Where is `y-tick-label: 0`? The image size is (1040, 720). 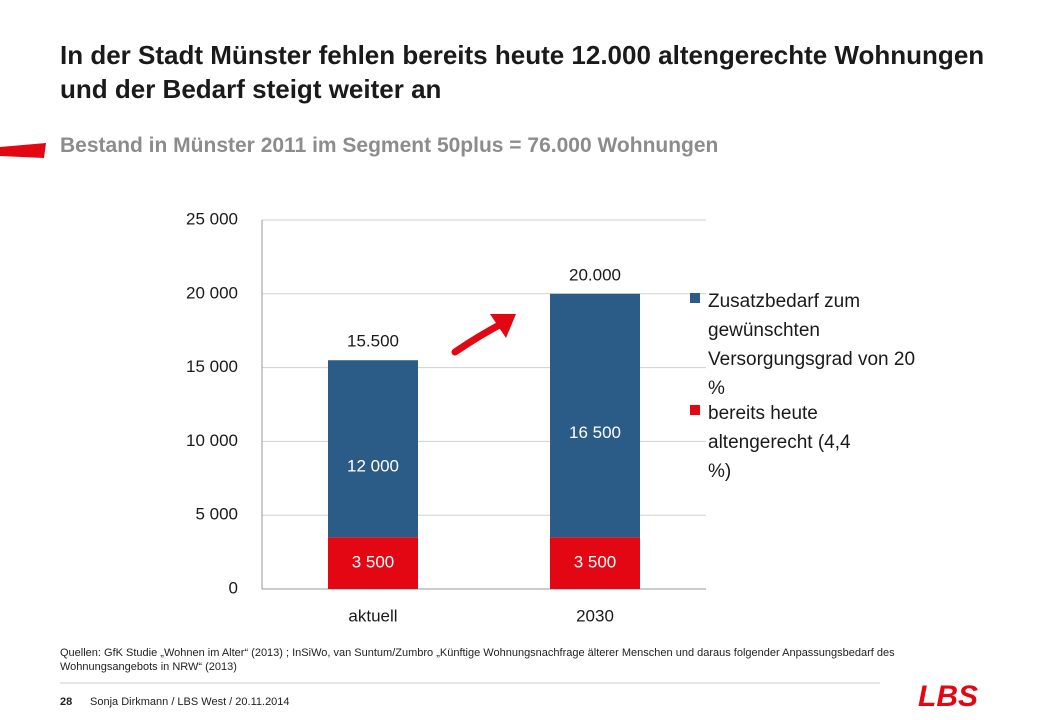 y-tick-label: 0 is located at coordinates (233, 587).